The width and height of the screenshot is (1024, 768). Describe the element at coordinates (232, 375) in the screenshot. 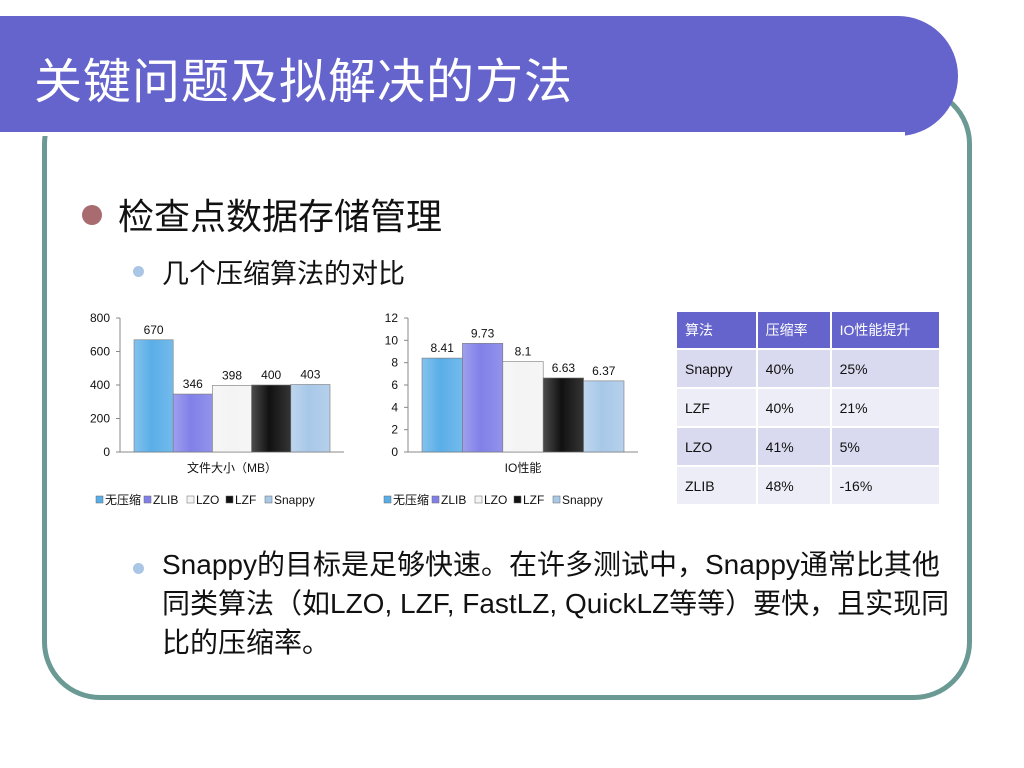

I see `data-label: 398` at that location.